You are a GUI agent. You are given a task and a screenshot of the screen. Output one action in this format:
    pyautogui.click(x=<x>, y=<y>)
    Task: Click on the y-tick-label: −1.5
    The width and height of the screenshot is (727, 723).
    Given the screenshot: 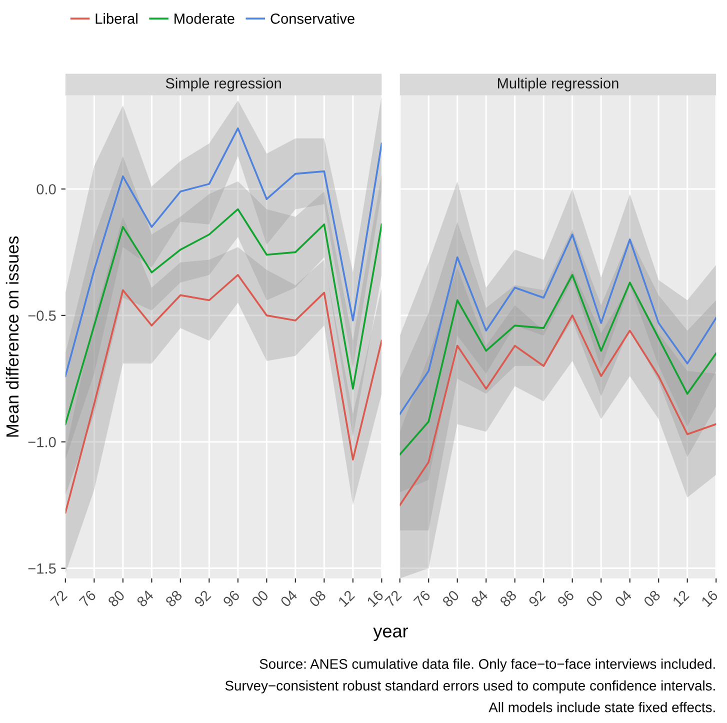 What is the action you would take?
    pyautogui.click(x=42, y=569)
    